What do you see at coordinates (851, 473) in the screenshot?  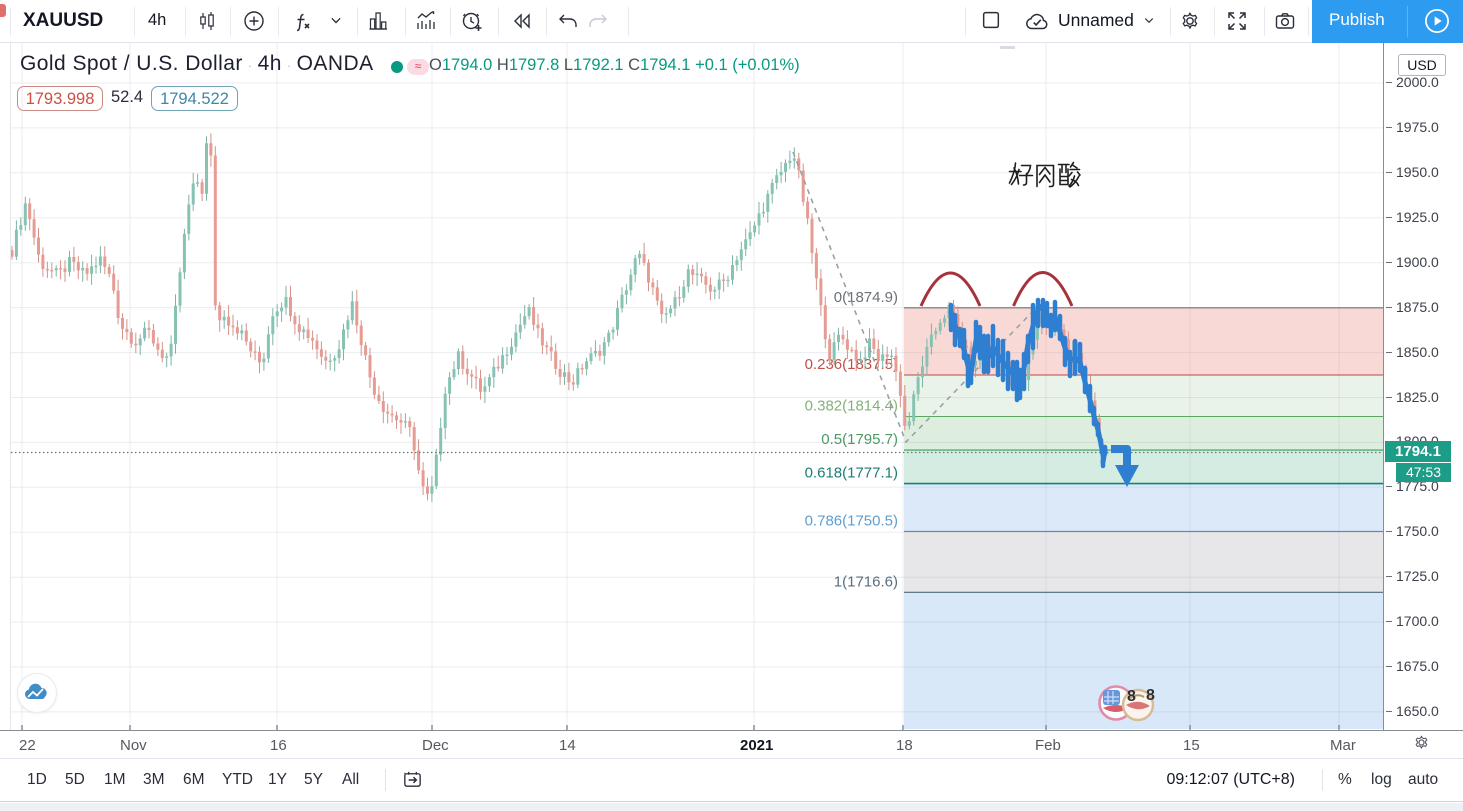 I see `svg-text: 0.618(1777.1)` at bounding box center [851, 473].